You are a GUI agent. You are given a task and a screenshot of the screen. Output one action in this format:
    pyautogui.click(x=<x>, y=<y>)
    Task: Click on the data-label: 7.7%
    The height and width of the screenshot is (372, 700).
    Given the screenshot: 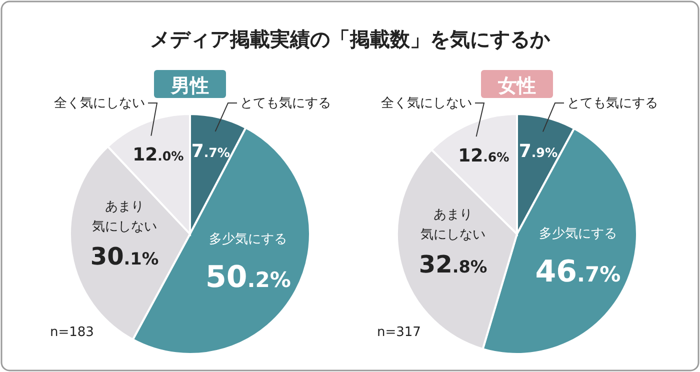 What is the action you would take?
    pyautogui.click(x=210, y=151)
    